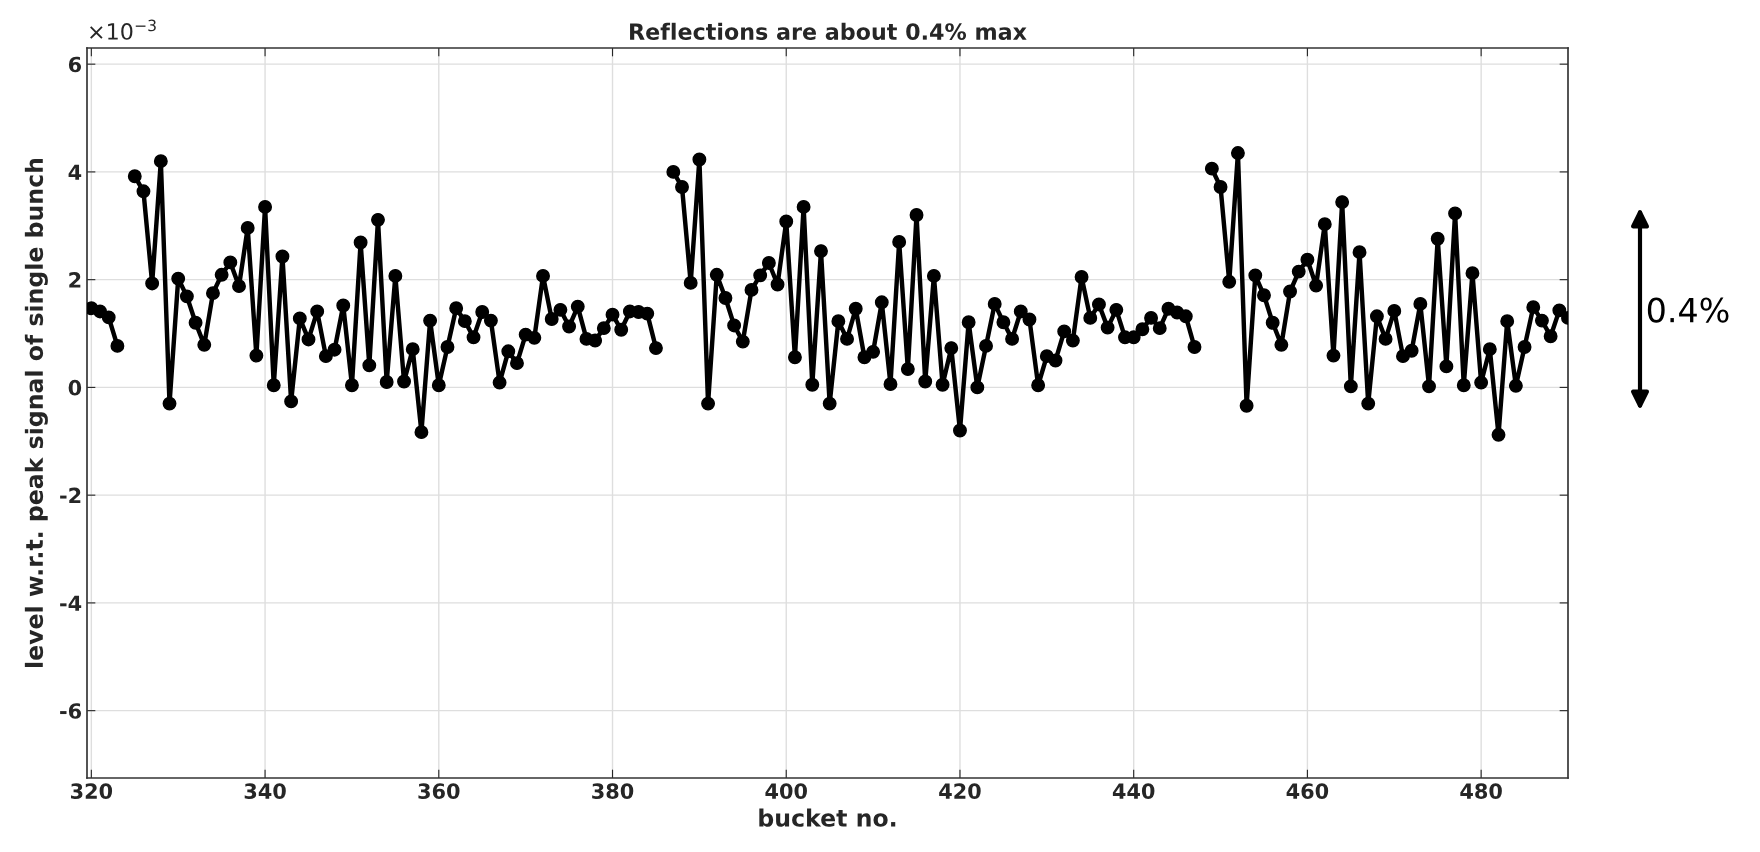 The height and width of the screenshot is (852, 1760). What do you see at coordinates (786, 791) in the screenshot?
I see `x-tick-label: 400` at bounding box center [786, 791].